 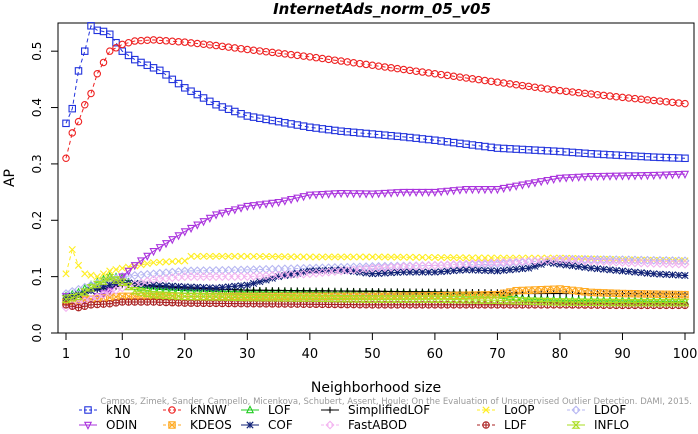 What do you see at coordinates (108, 425) in the screenshot?
I see `legend-item-odin: ODIN` at bounding box center [108, 425].